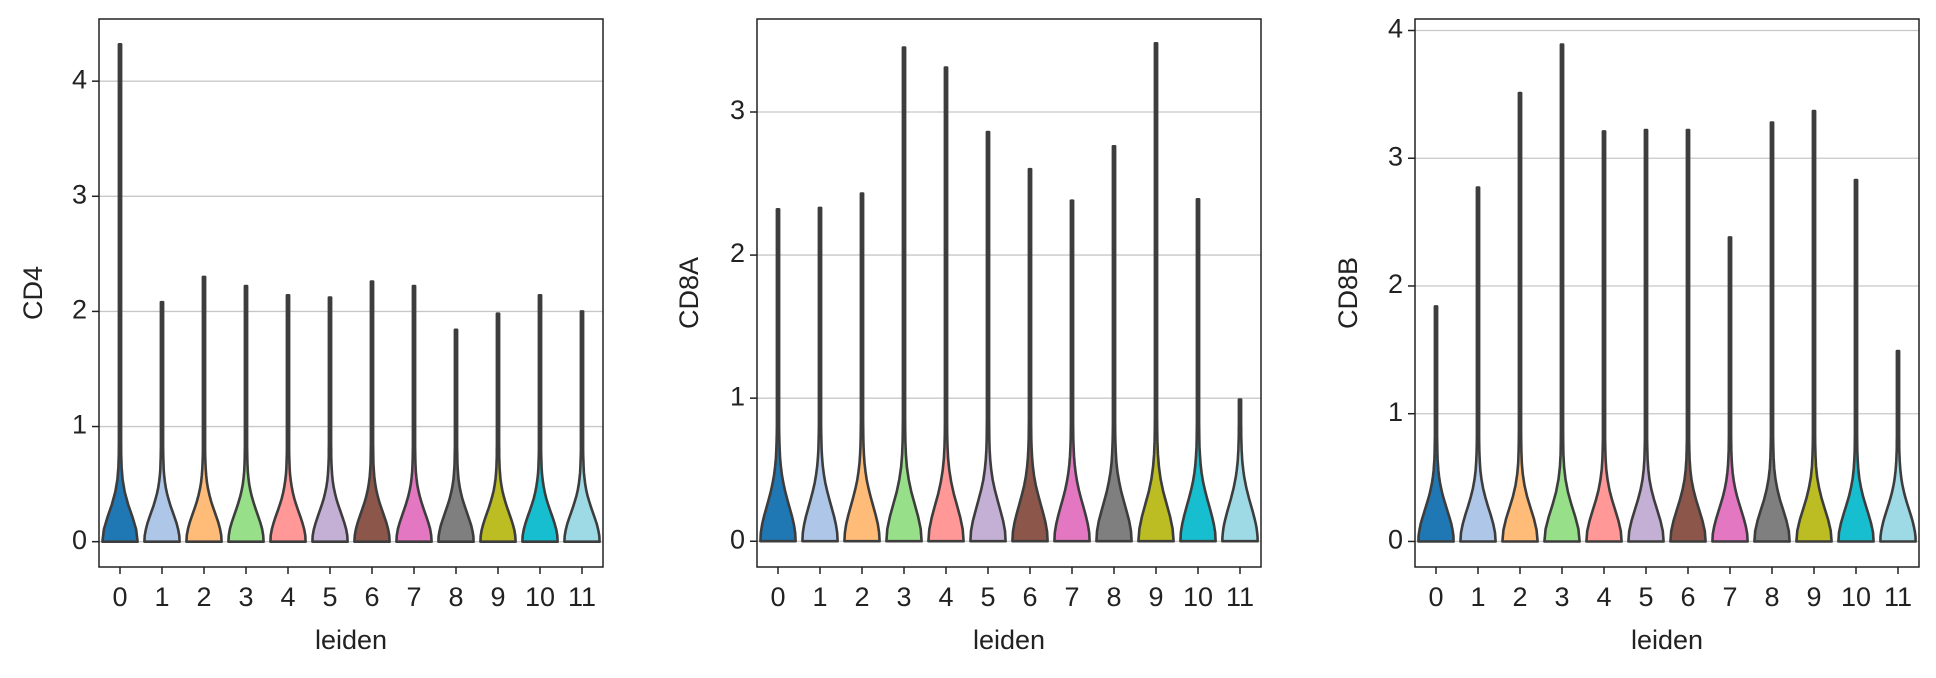 This screenshot has width=1936, height=678. I want to click on y-axis-label: CD8B, so click(1348, 293).